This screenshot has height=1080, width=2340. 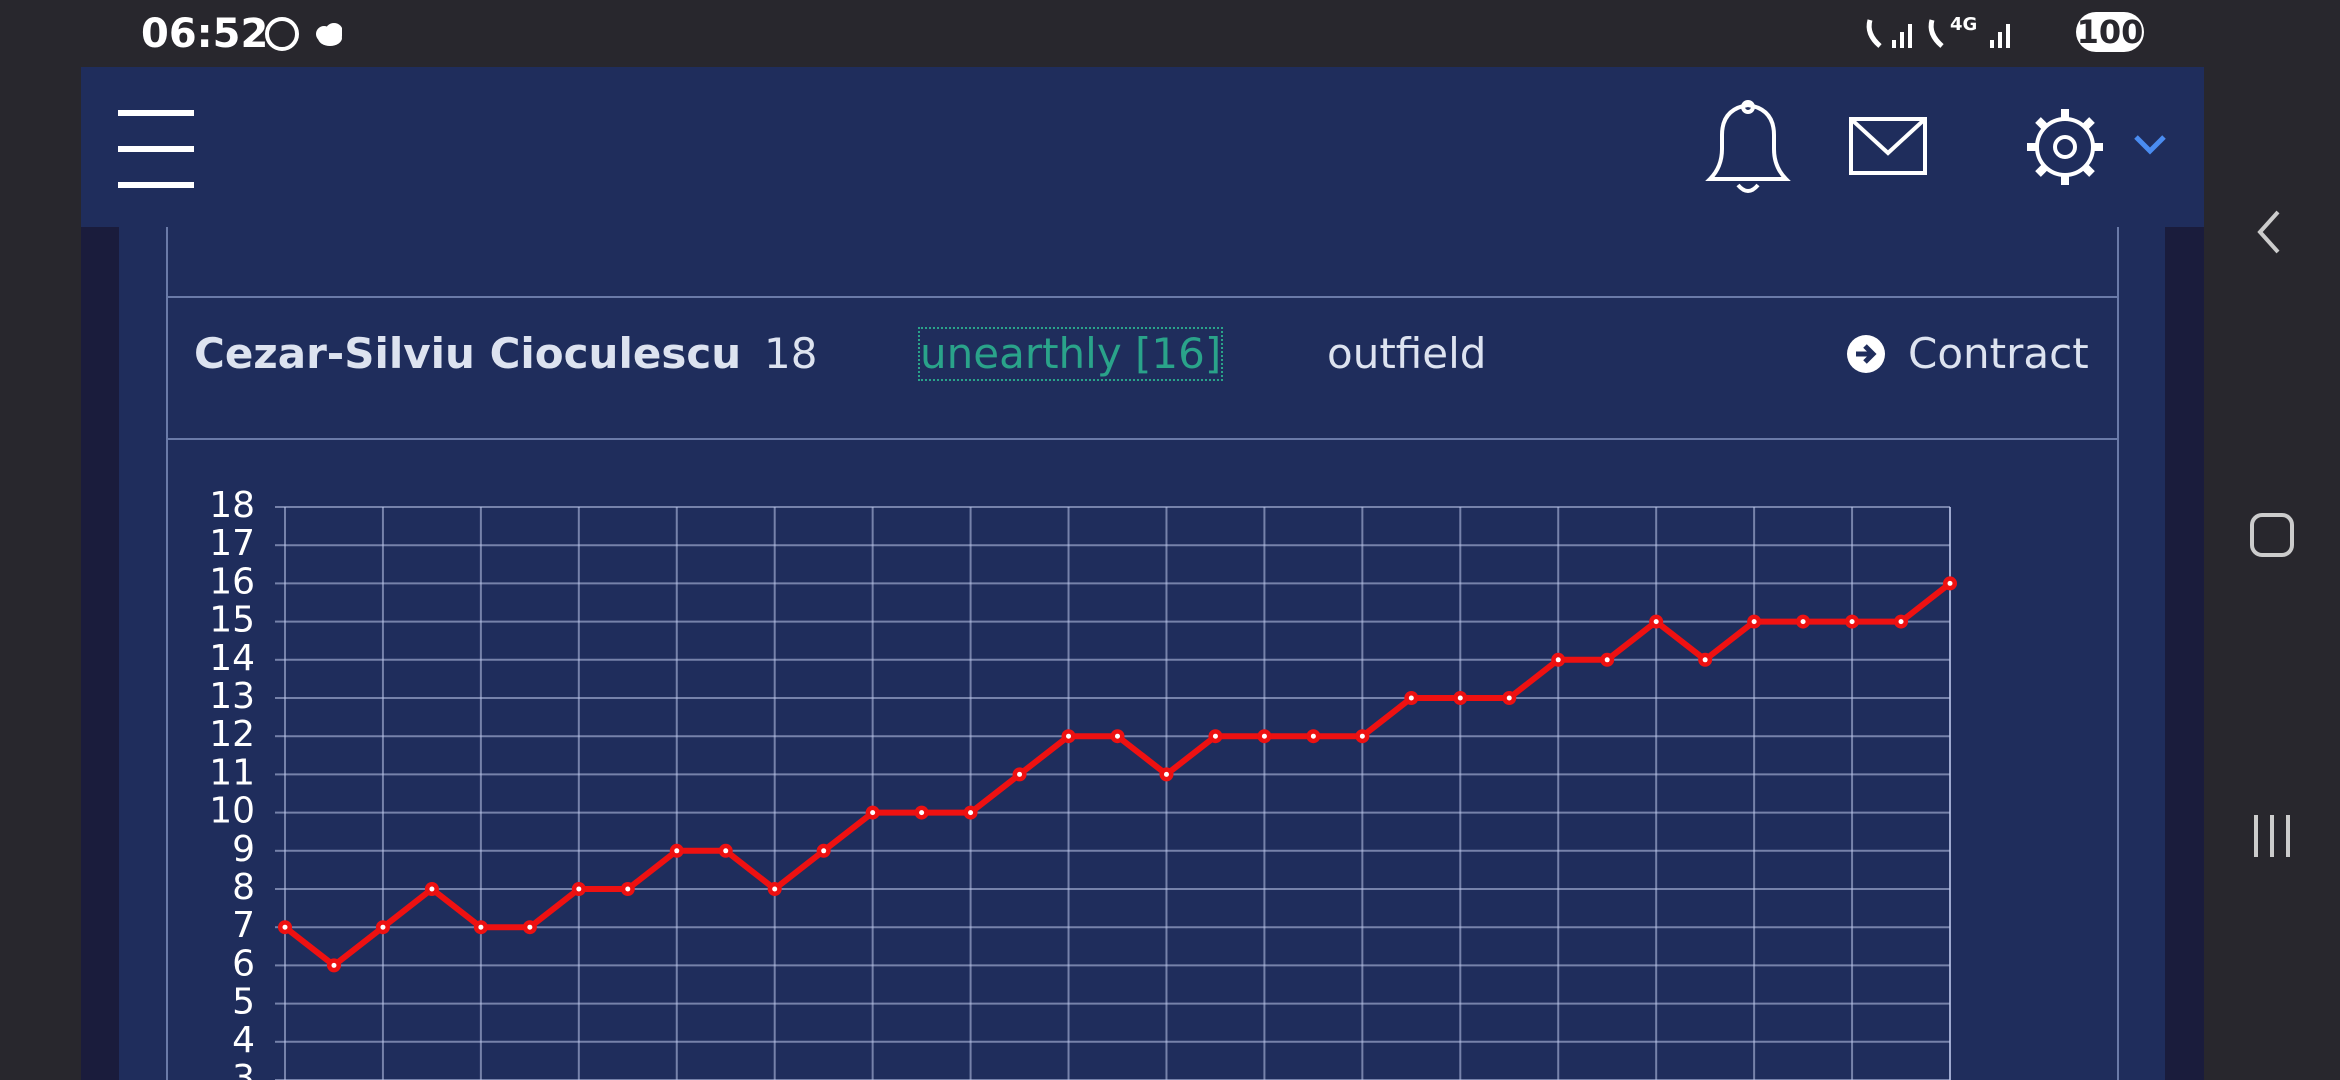 I want to click on y-tick-label: 12, so click(x=232, y=734).